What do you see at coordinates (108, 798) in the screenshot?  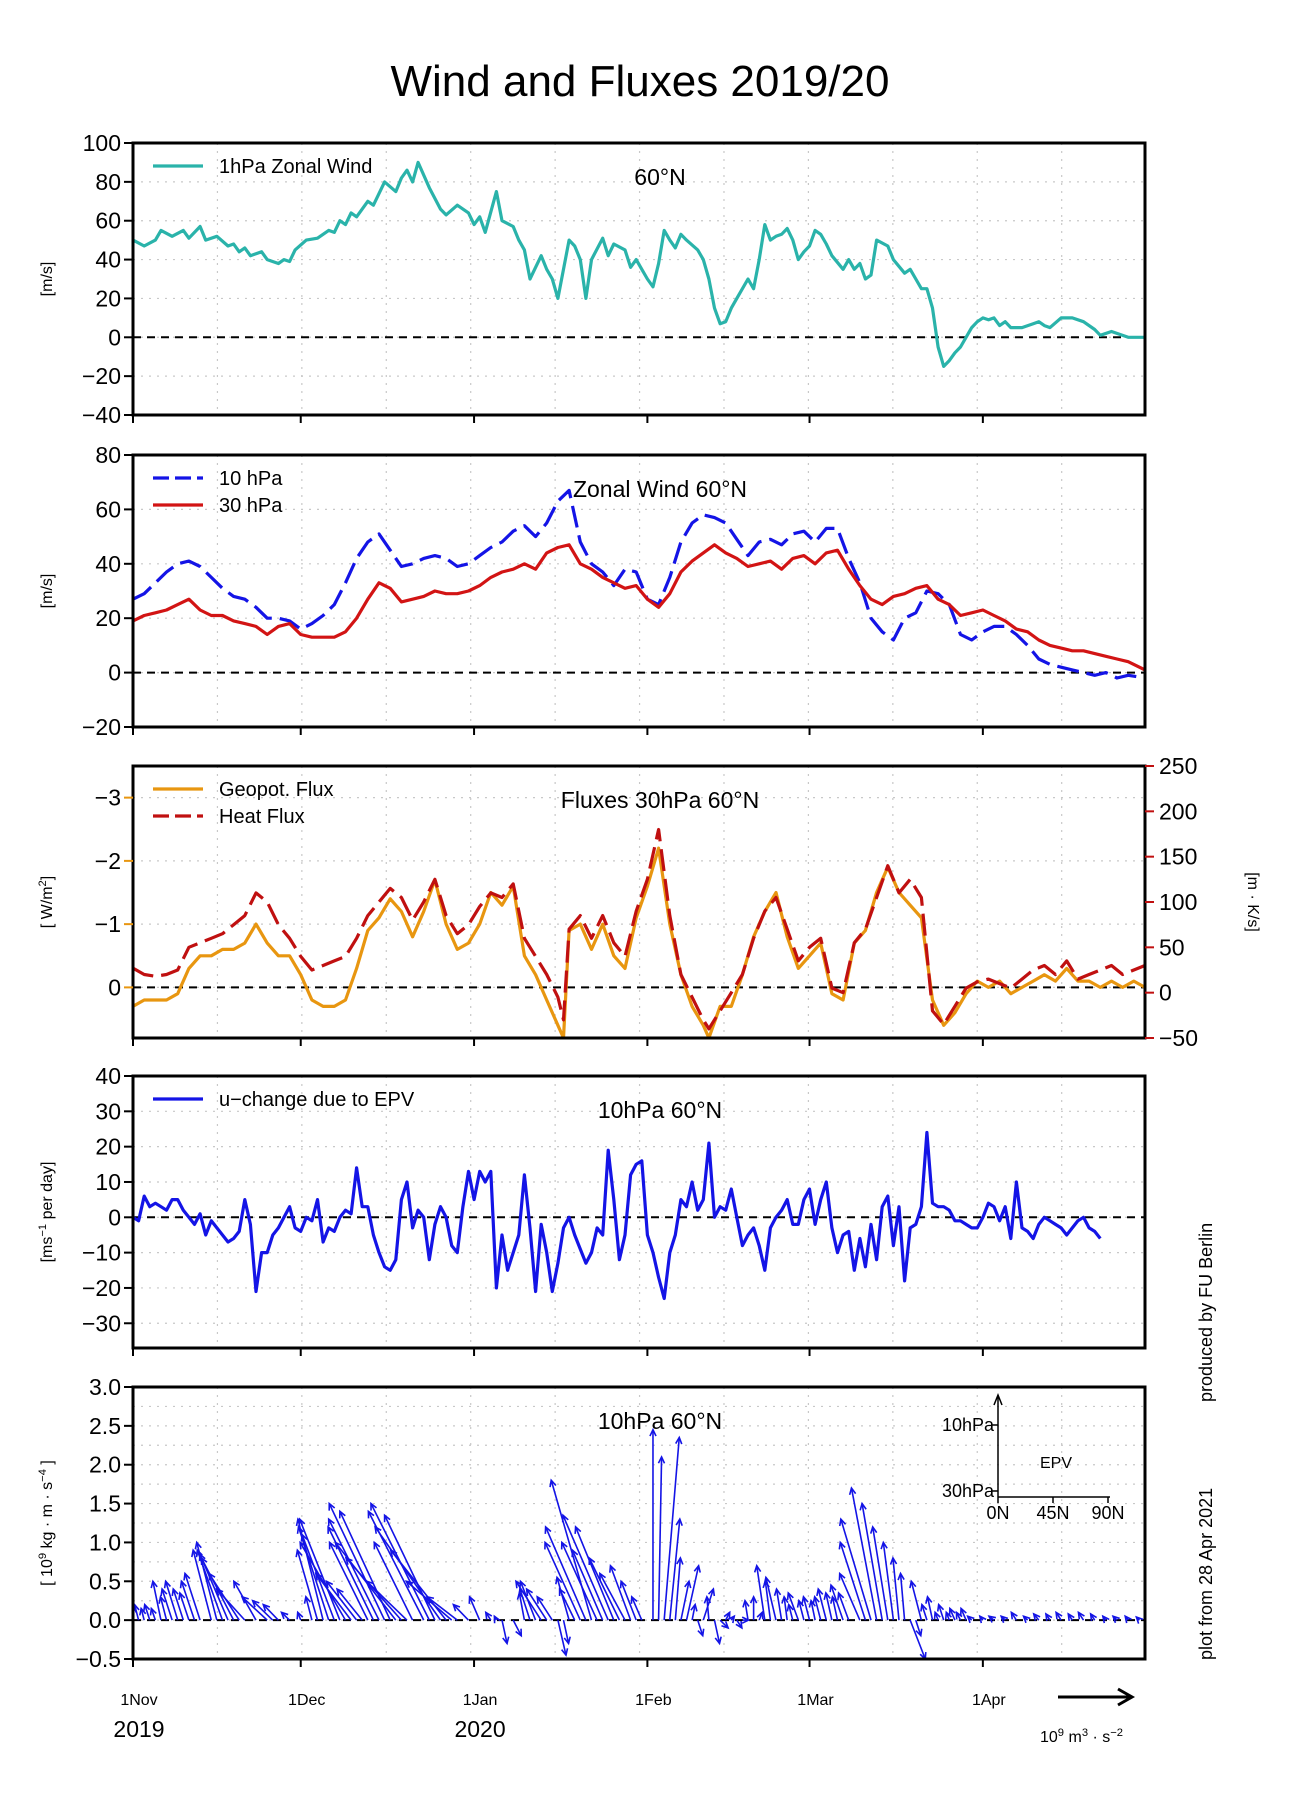 I see `y-tick-label: −3` at bounding box center [108, 798].